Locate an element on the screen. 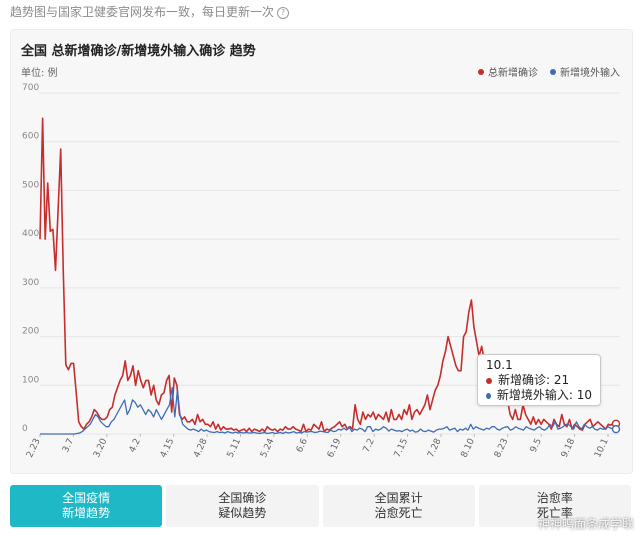  tooltip-text-imported: 新增境外输入: 10 is located at coordinates (544, 395).